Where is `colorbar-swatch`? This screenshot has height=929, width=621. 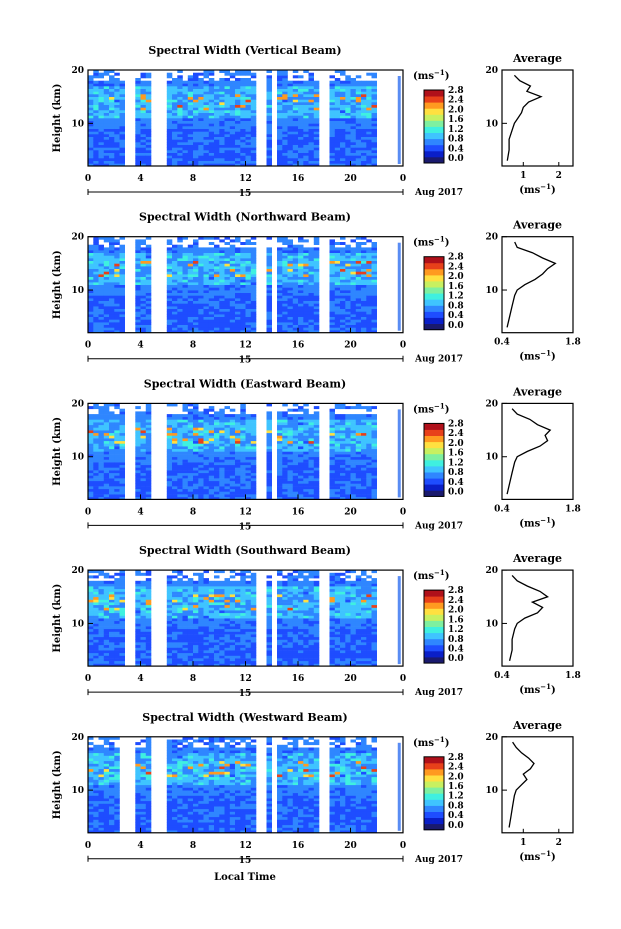
colorbar-swatch is located at coordinates (434, 487).